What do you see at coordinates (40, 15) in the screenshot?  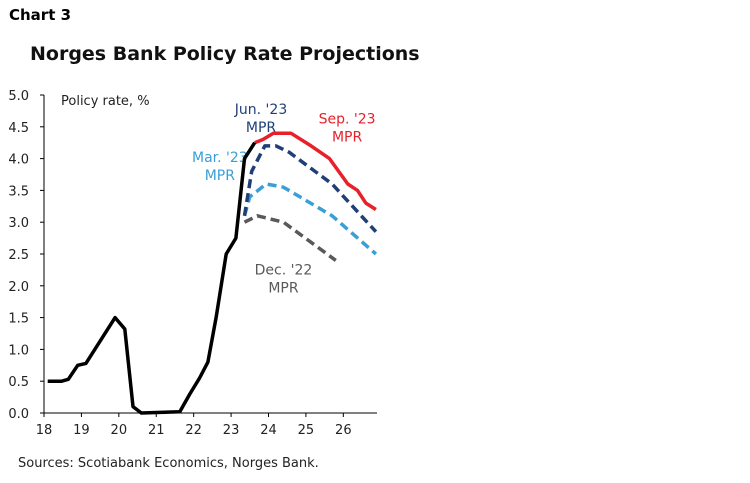 I see `chart-number: Chart 3` at bounding box center [40, 15].